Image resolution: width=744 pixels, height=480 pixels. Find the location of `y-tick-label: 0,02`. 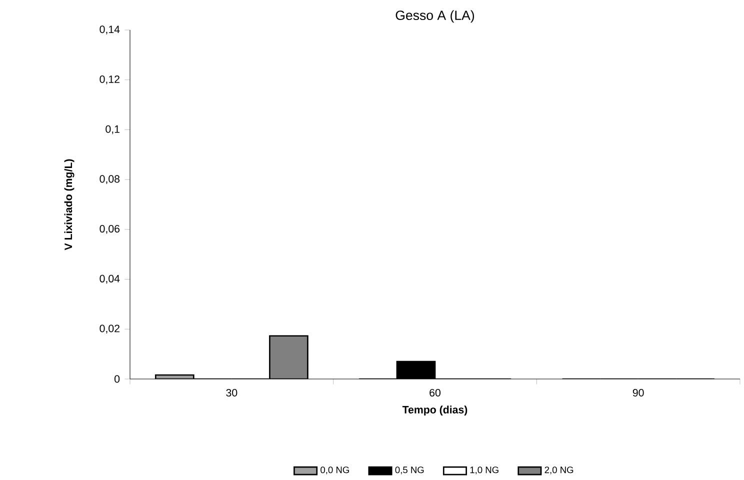

y-tick-label: 0,02 is located at coordinates (110, 329).